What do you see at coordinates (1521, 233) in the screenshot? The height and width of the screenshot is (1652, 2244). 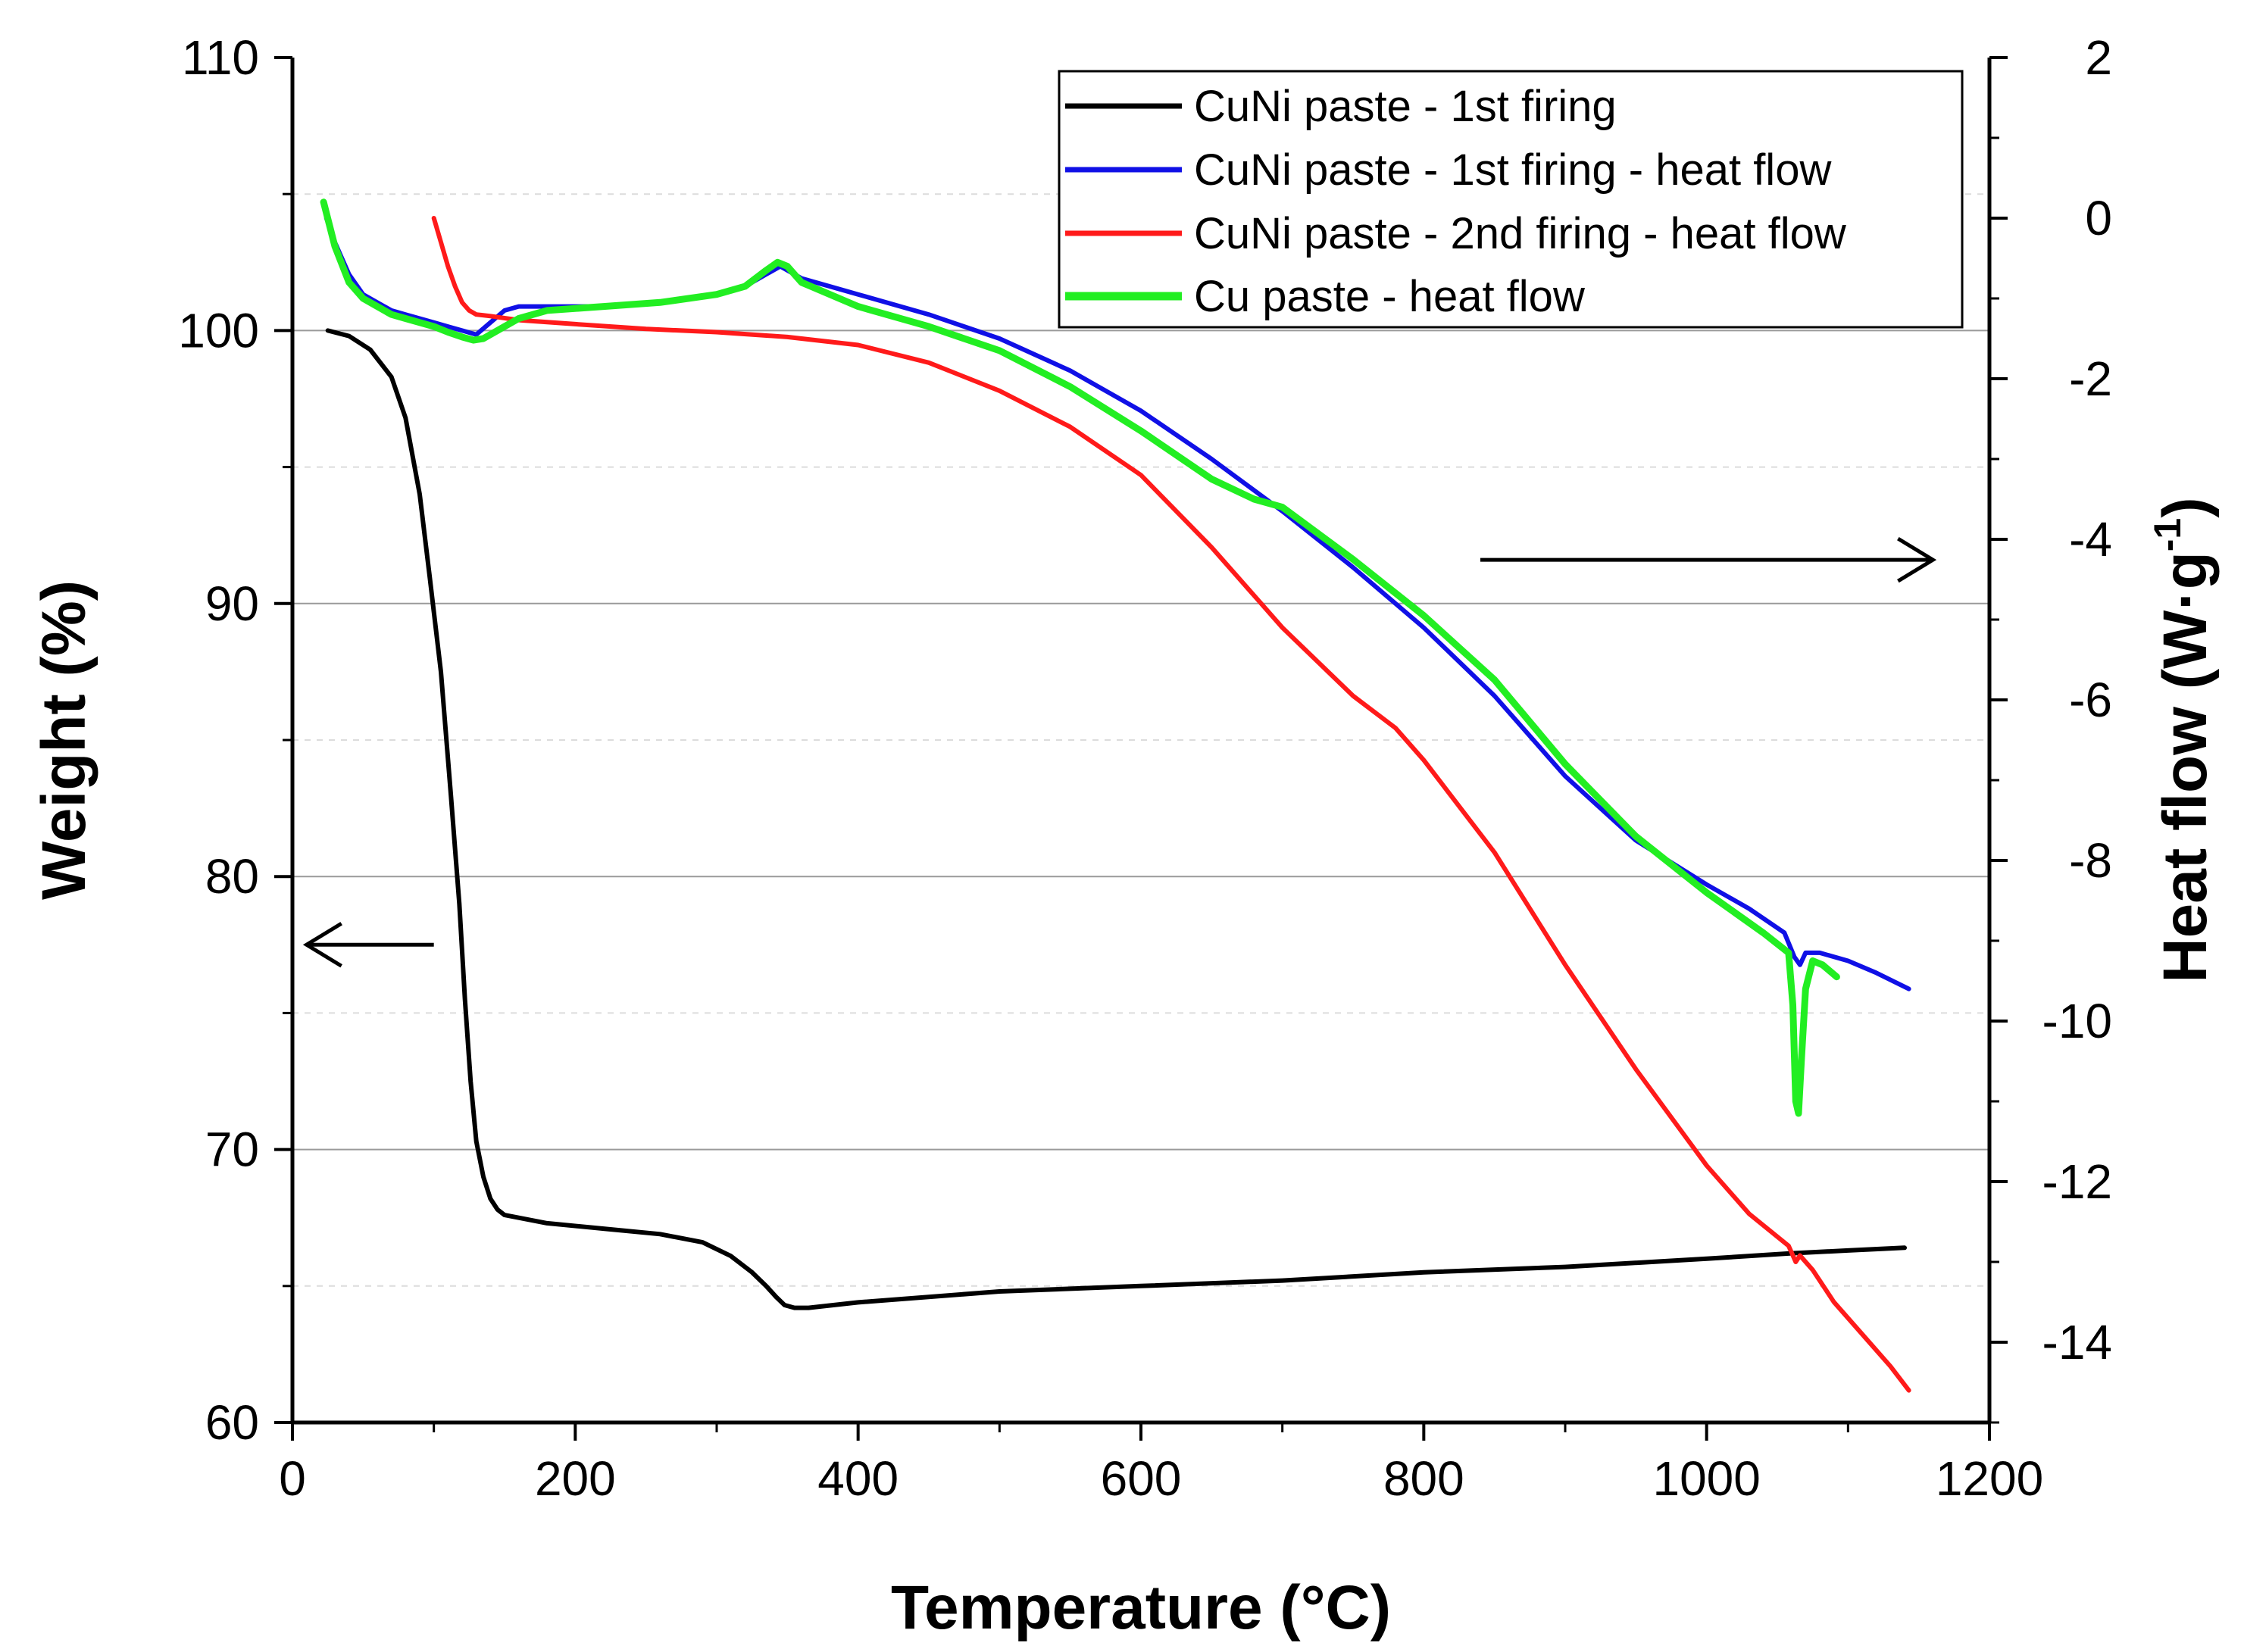 I see `legend-label-cuni-2nd-heat: CuNi paste - 2nd firing - heat flow` at bounding box center [1521, 233].